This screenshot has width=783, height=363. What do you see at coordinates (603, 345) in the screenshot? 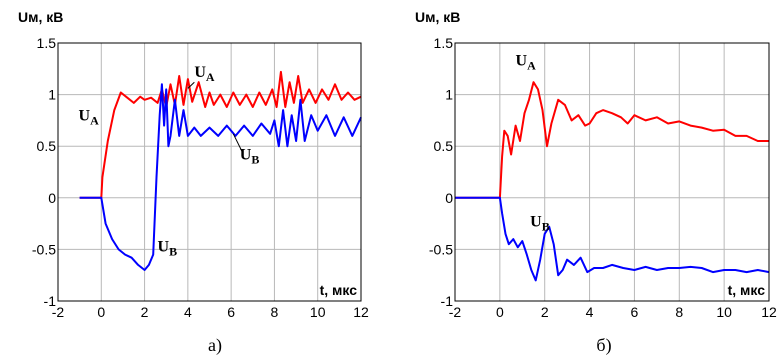
I see `panel-caption: б)` at bounding box center [603, 345].